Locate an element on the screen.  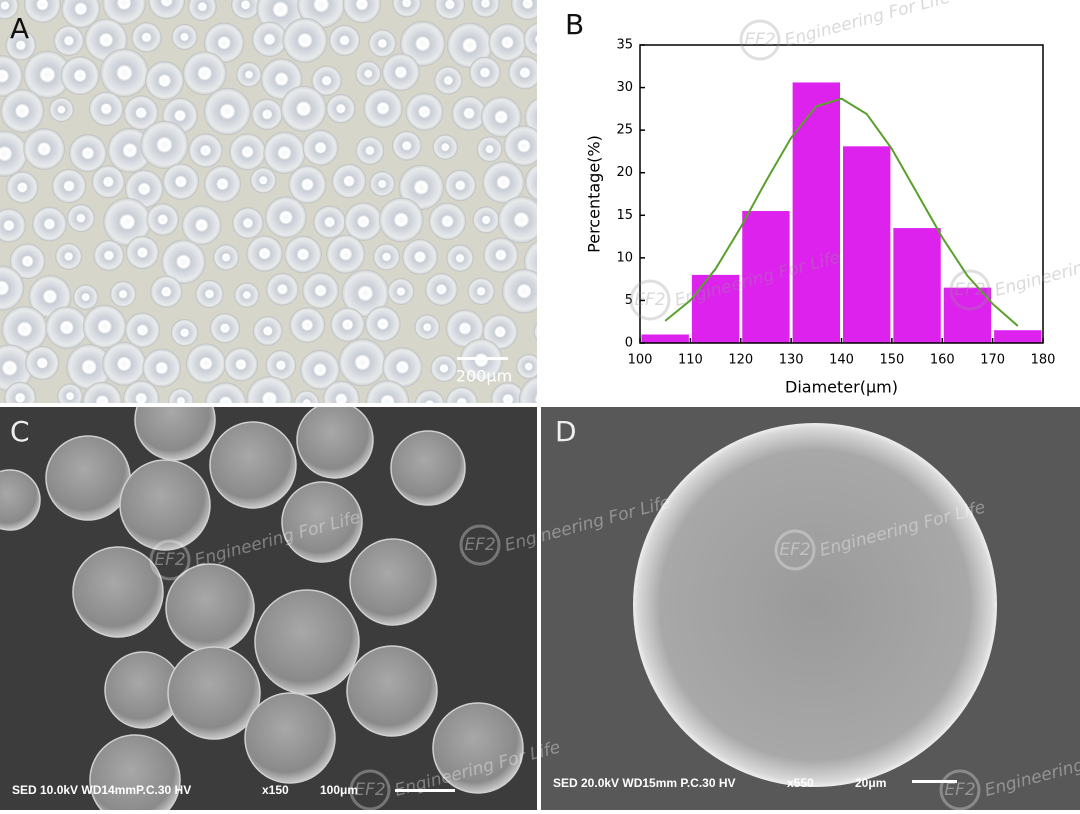
y-tick-label: 30 is located at coordinates (624, 87).